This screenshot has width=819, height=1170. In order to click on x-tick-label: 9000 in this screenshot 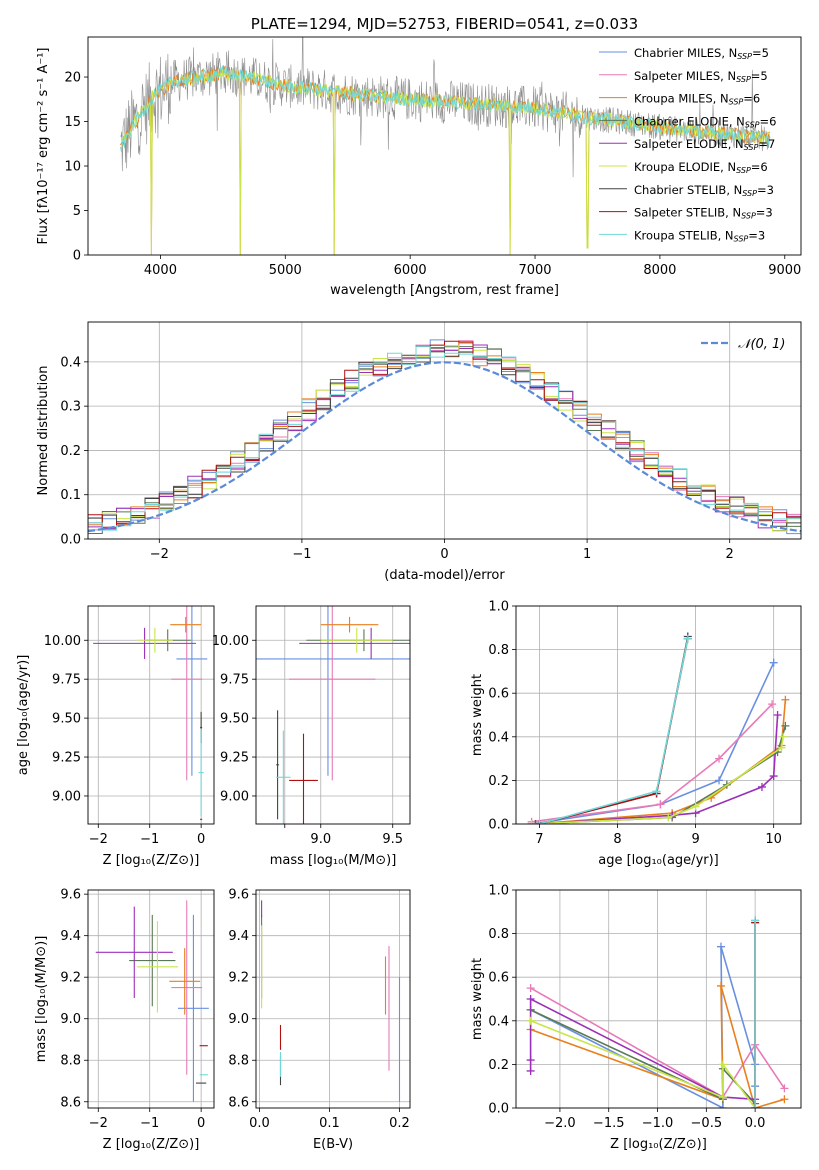, I will do `click(784, 270)`.